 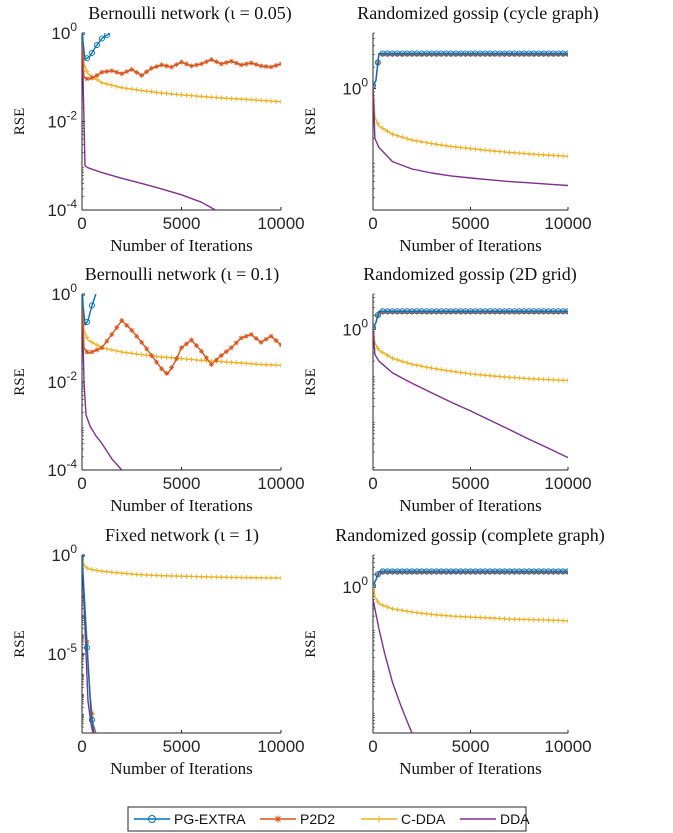 What do you see at coordinates (471, 746) in the screenshot?
I see `x-tick-label: 5000` at bounding box center [471, 746].